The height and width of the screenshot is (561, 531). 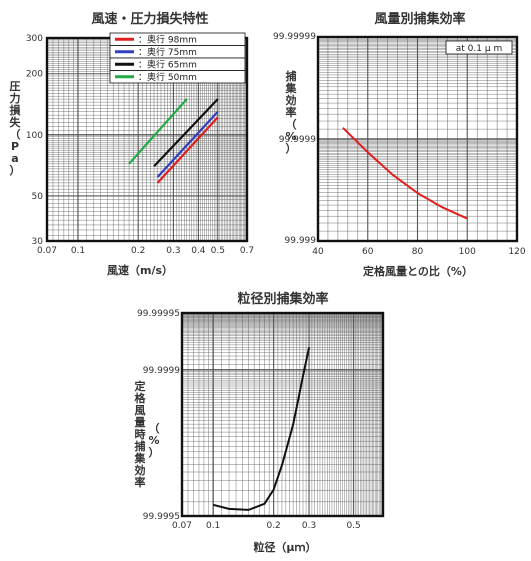 What do you see at coordinates (138, 251) in the screenshot?
I see `chart1-x-tick: 0.2` at bounding box center [138, 251].